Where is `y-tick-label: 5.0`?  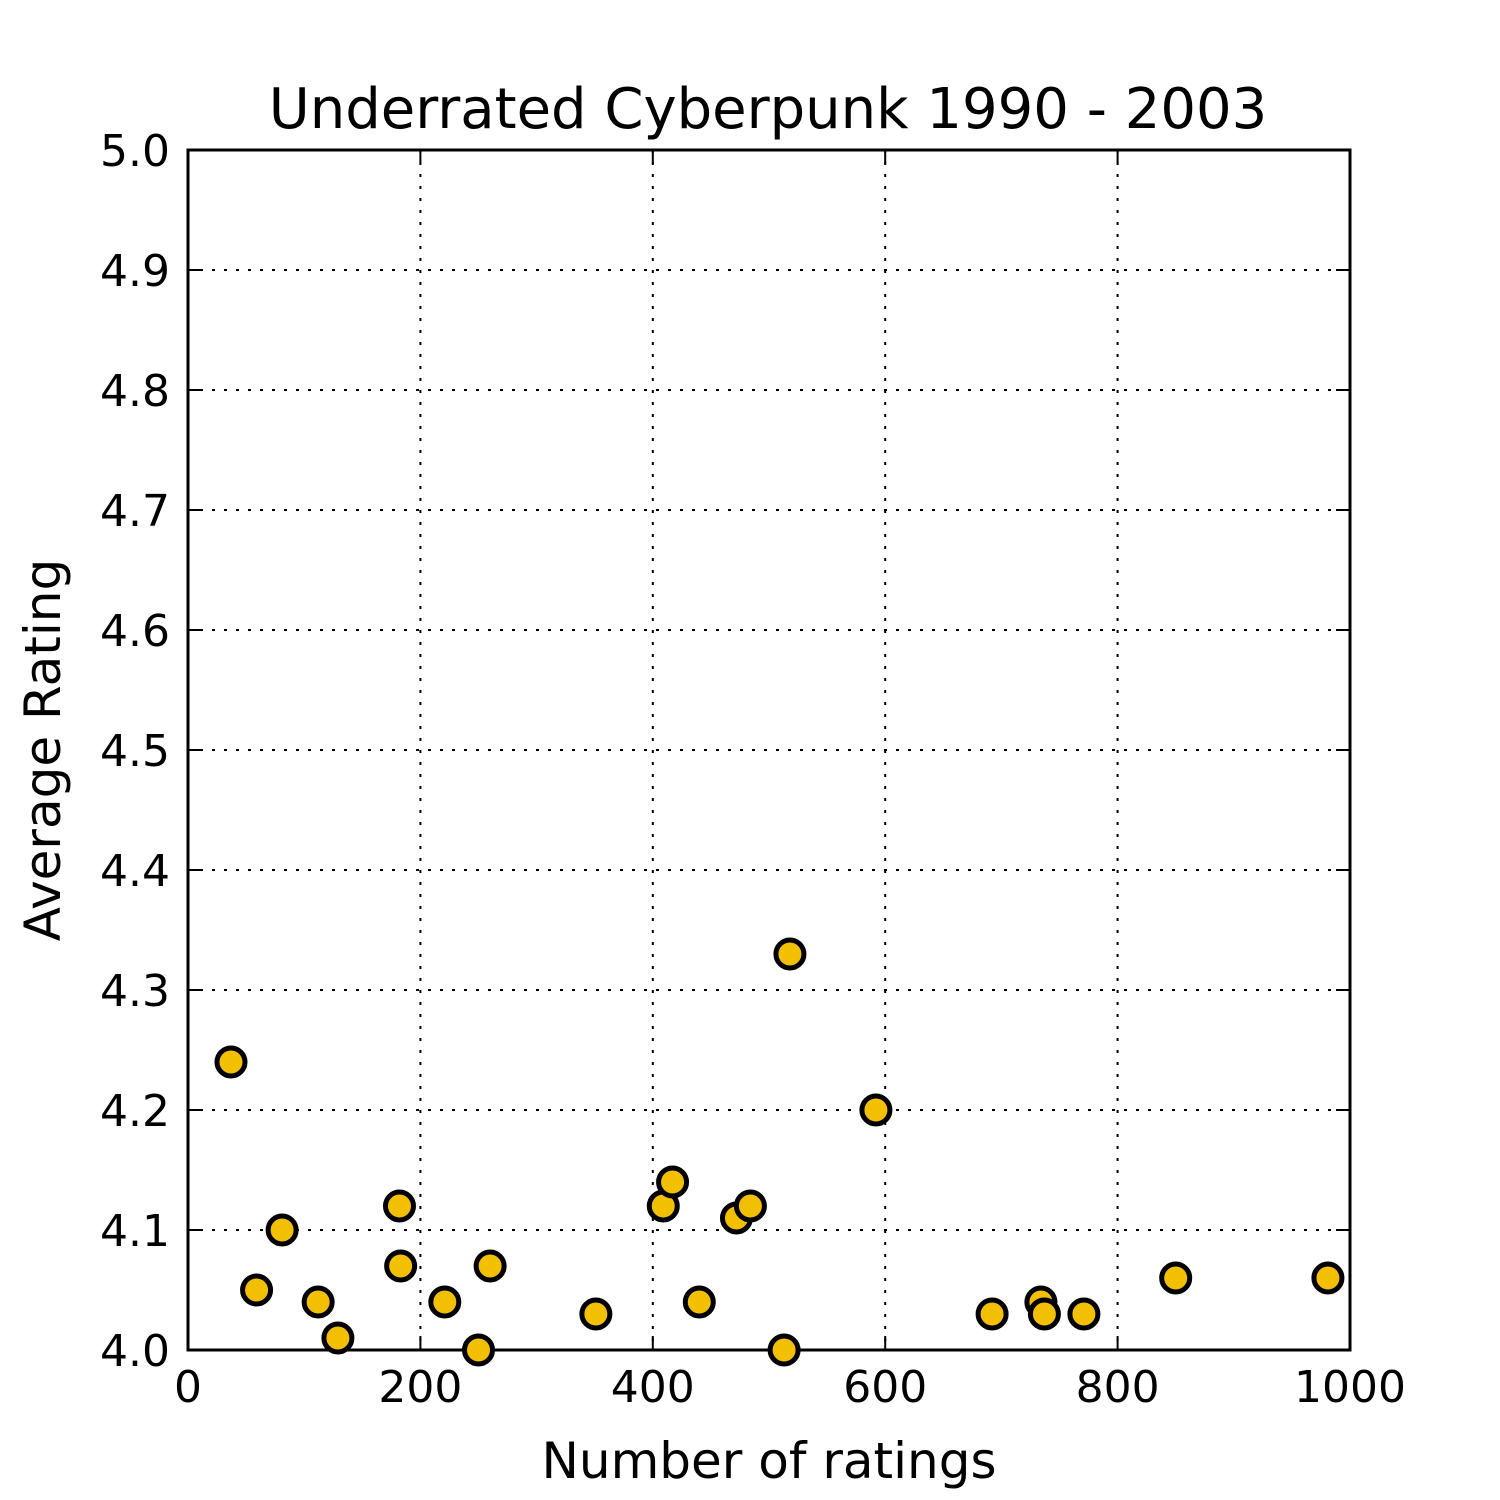 y-tick-label: 5.0 is located at coordinates (135, 151).